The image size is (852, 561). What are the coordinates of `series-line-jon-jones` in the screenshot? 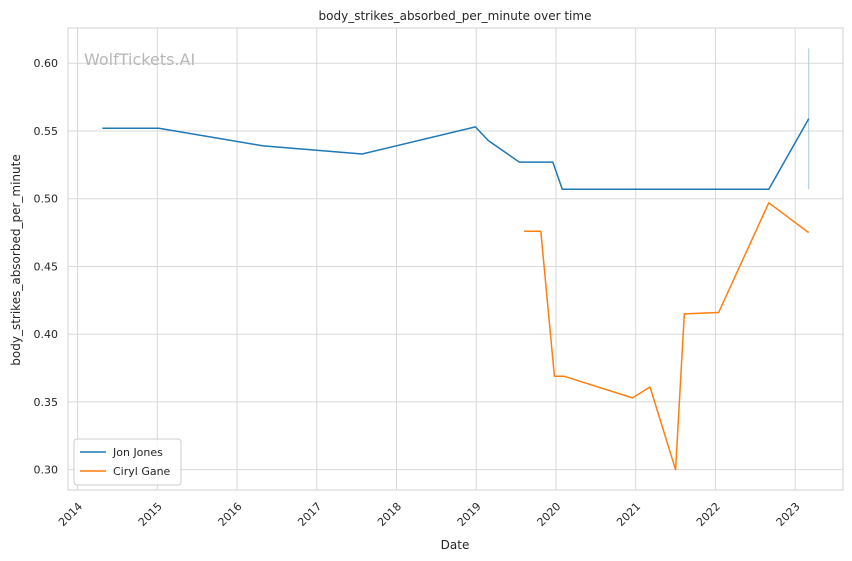 It's located at (456, 154).